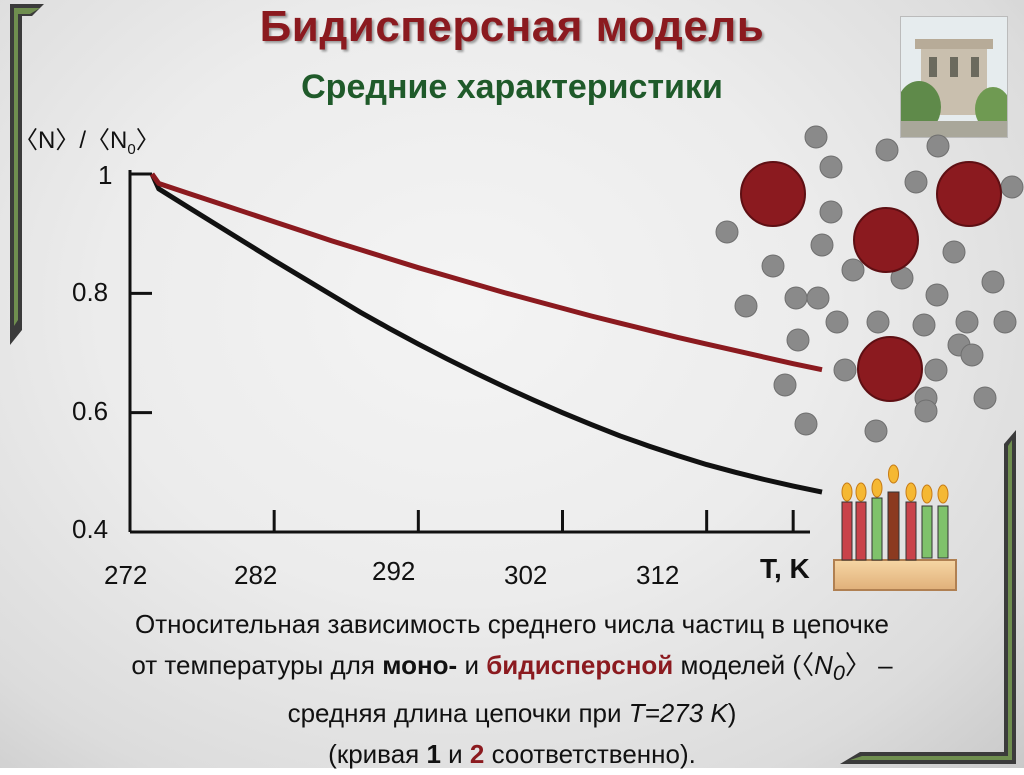 This screenshot has height=775, width=1024. What do you see at coordinates (147, 140) in the screenshot?
I see `y-axis-label-part: 〉` at bounding box center [147, 140].